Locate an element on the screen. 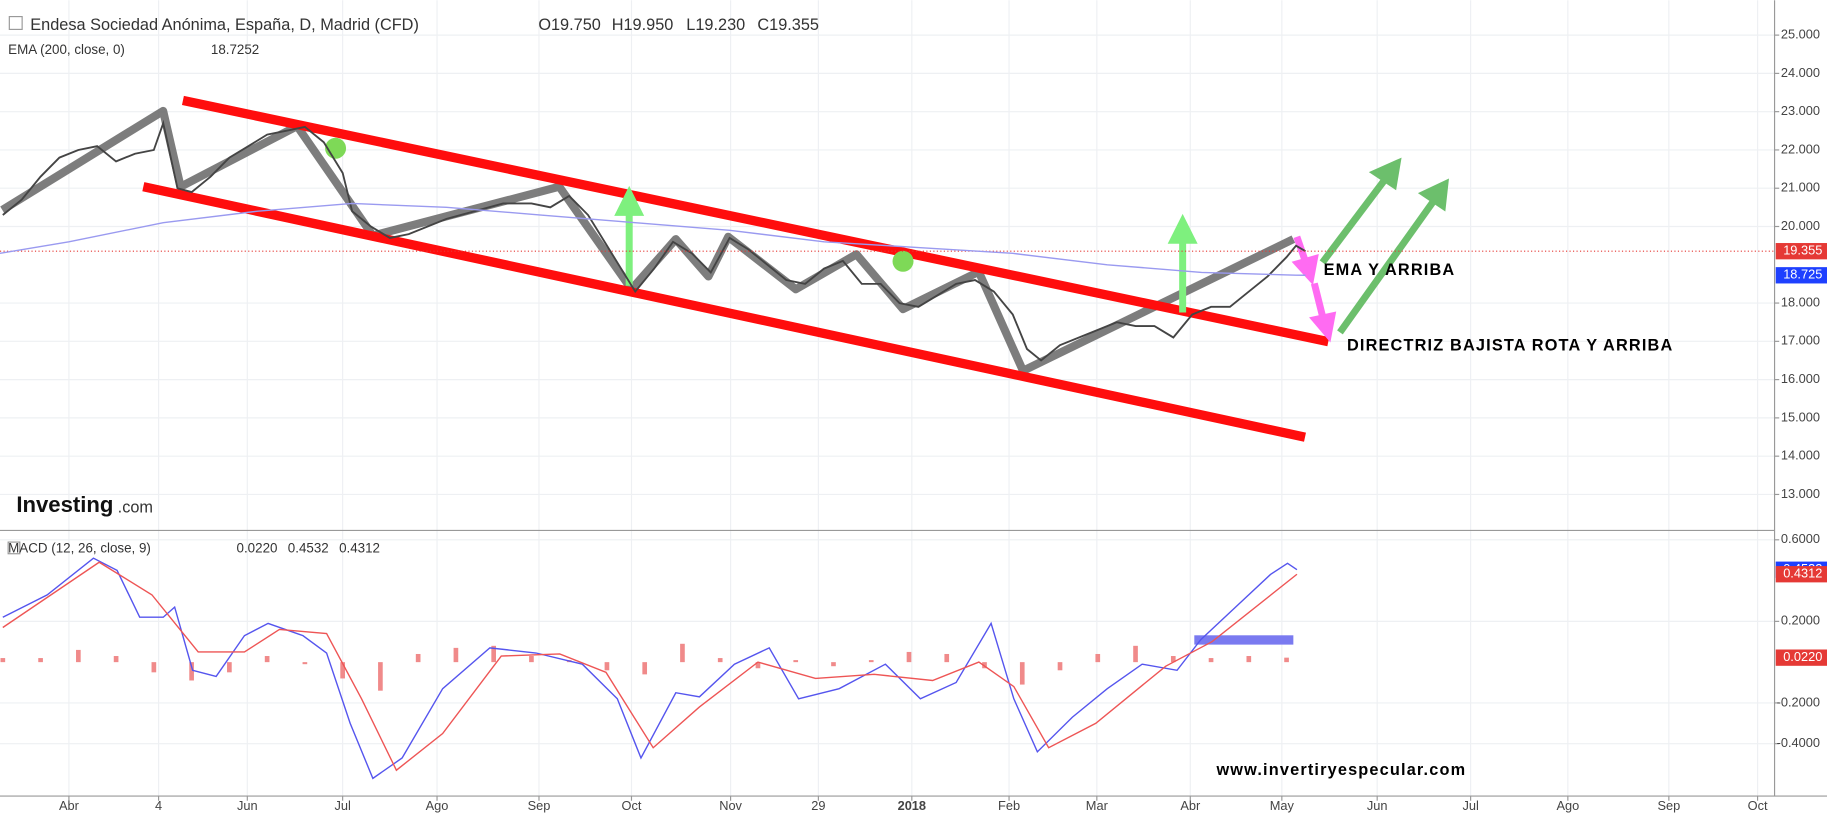 Image resolution: width=1827 pixels, height=822 pixels. annotation: DIRECTRIZ BAJISTA ROTA Y ARRIBA is located at coordinates (1510, 346).